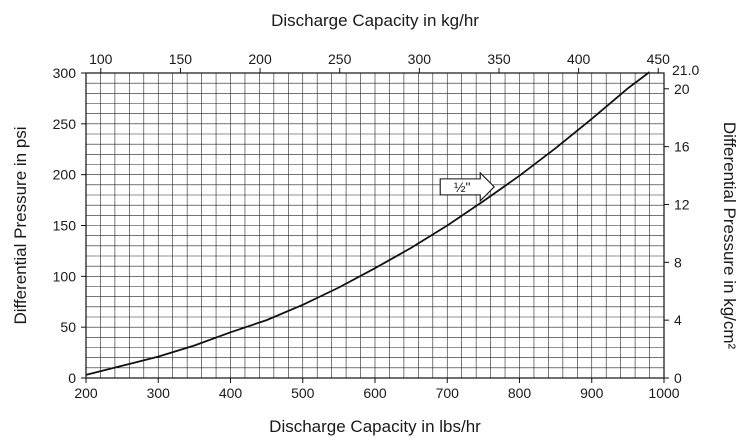 The image size is (752, 442). Describe the element at coordinates (65, 73) in the screenshot. I see `left-axis-tick-label: 300` at that location.